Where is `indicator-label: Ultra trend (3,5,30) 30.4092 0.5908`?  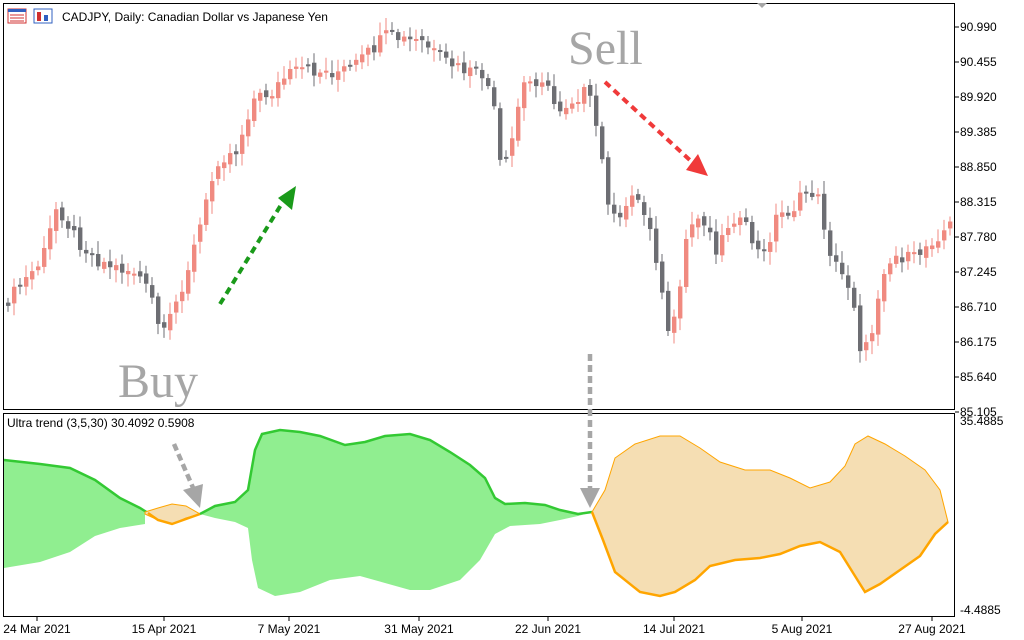
indicator-label: Ultra trend (3,5,30) 30.4092 0.5908 is located at coordinates (101, 423).